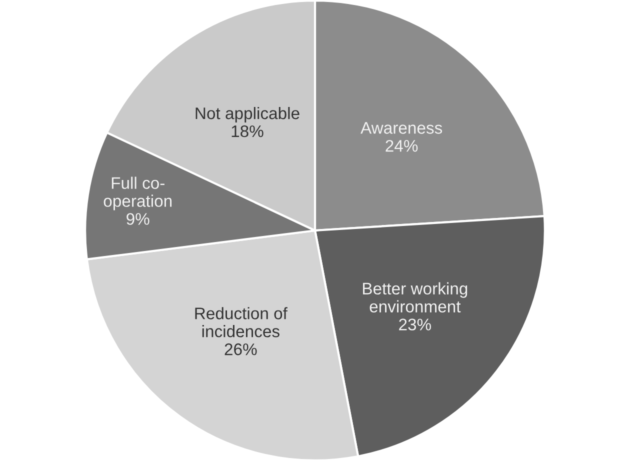  What do you see at coordinates (401, 128) in the screenshot?
I see `slice-label: Awareness` at bounding box center [401, 128].